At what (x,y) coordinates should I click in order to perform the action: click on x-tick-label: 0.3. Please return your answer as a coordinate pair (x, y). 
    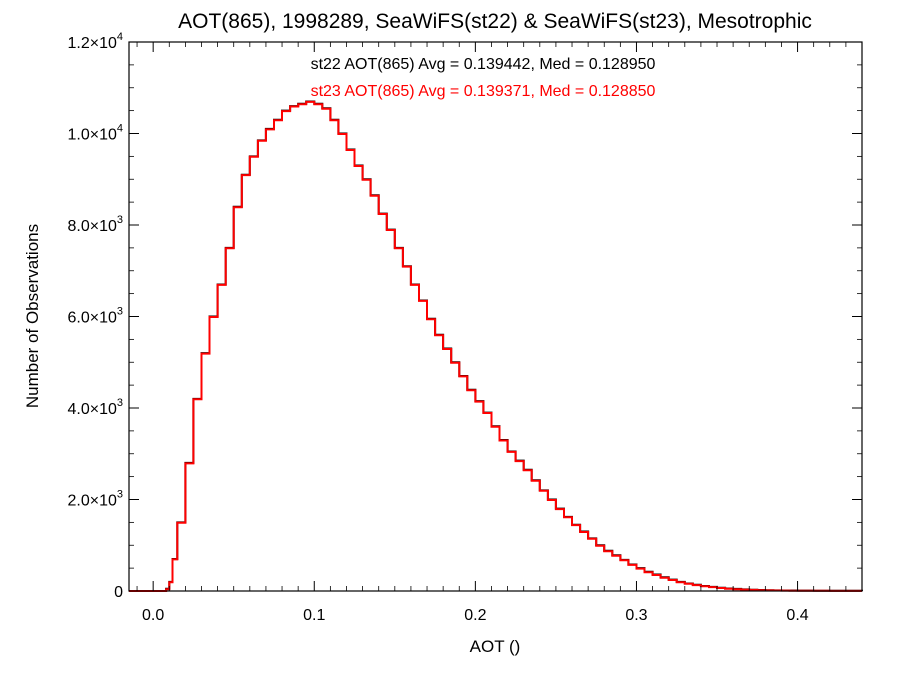
    Looking at the image, I should click on (636, 615).